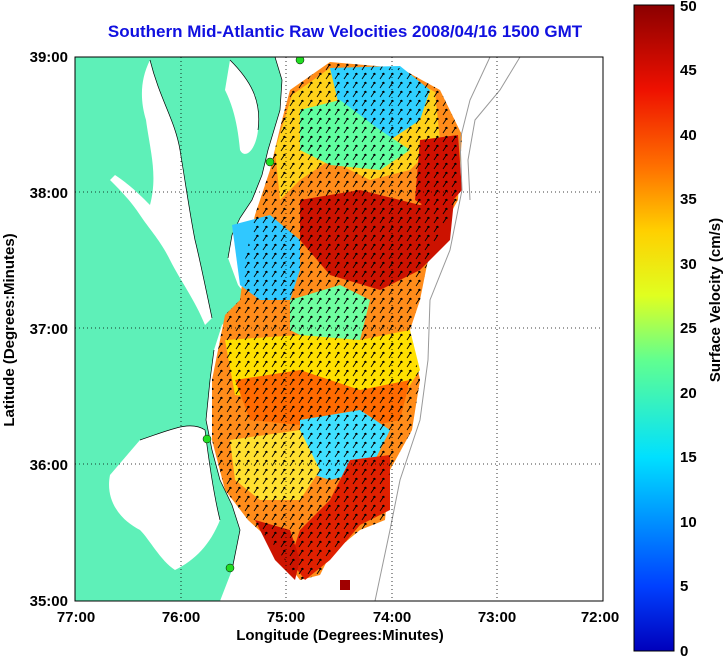  Describe the element at coordinates (49, 601) in the screenshot. I see `y-tick-label: 35:00` at that location.